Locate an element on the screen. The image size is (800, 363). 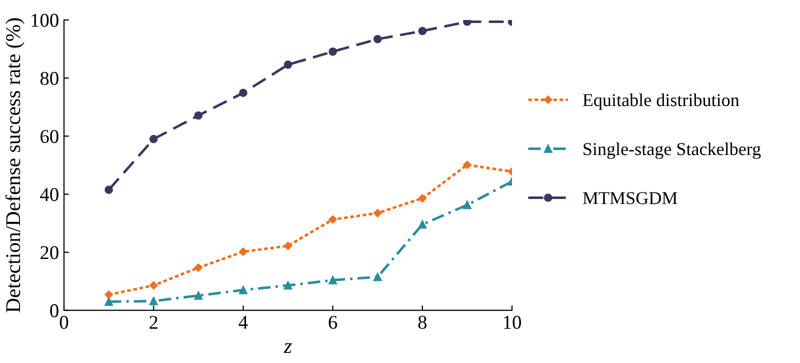
legend-label: MTMSGDM is located at coordinates (630, 198).